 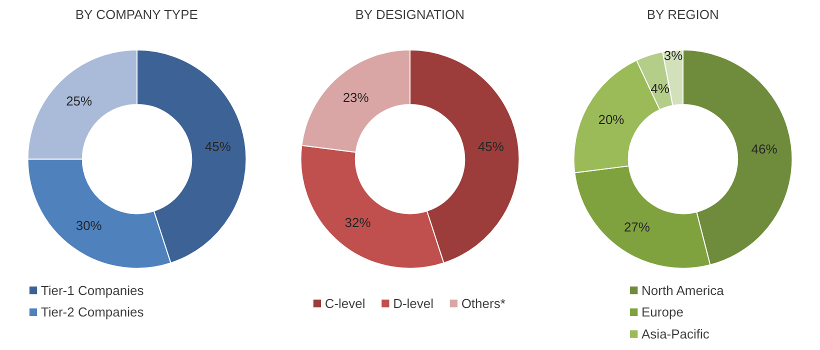 I want to click on legend-label: D-level, so click(x=413, y=303).